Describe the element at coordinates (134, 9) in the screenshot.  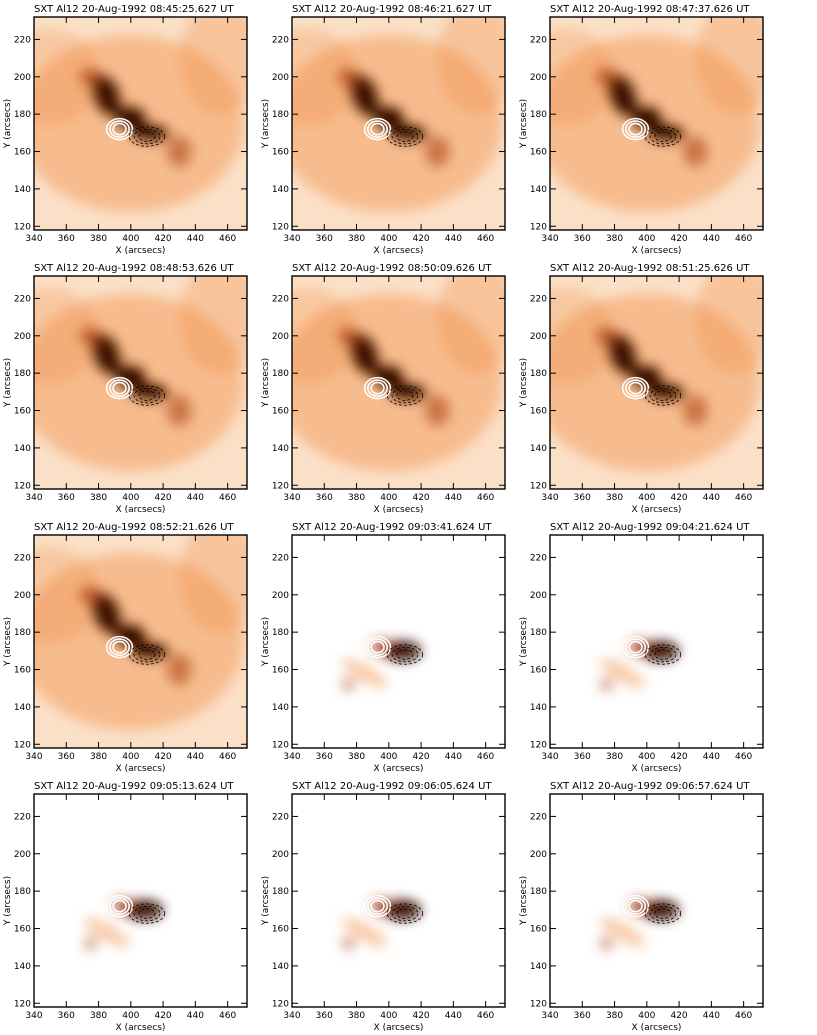
I see `panel-title: SXT Al12 20-Aug-1992 08:45:25.627 UT` at that location.